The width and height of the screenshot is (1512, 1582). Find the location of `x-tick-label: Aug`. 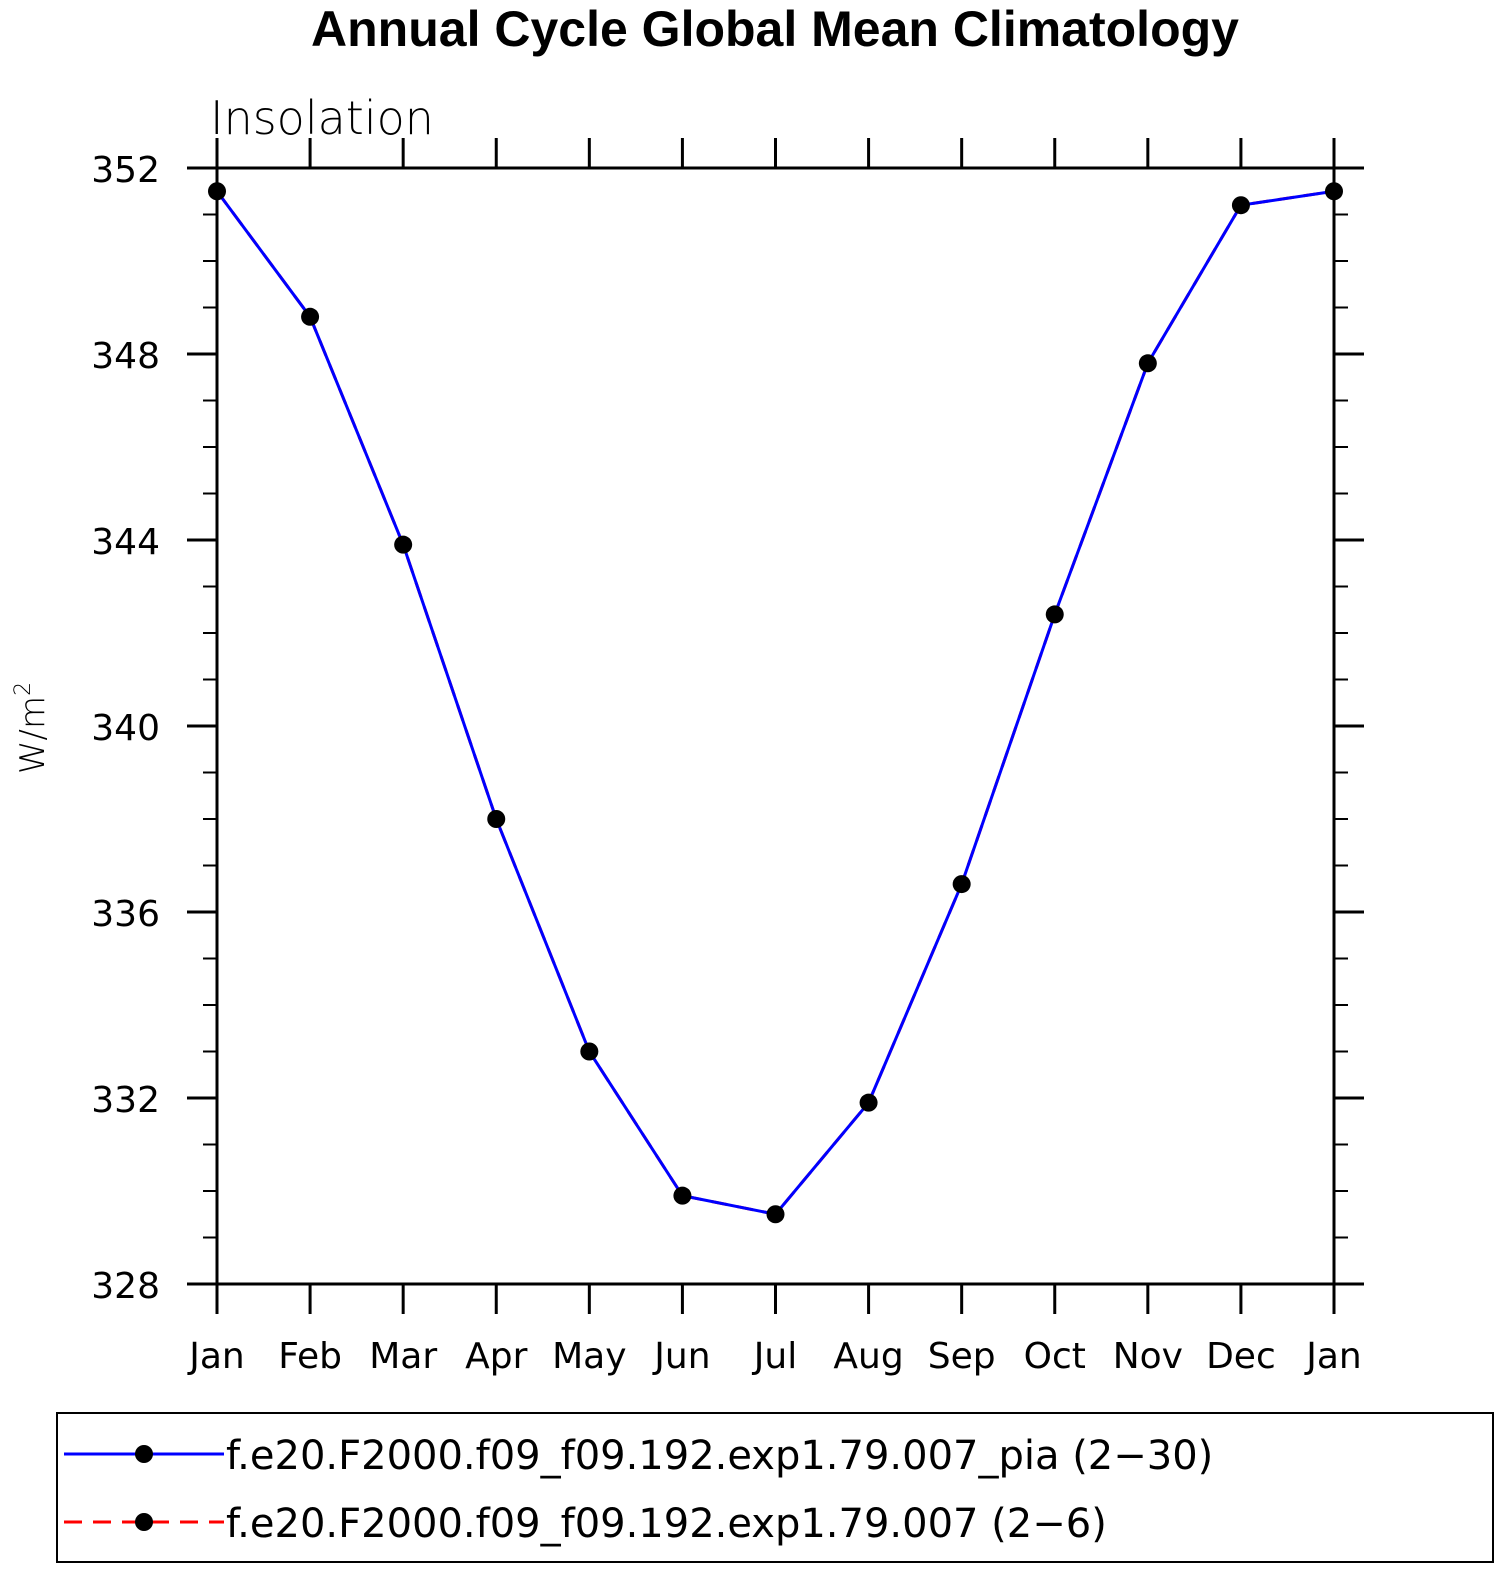

x-tick-label: Aug is located at coordinates (868, 1356).